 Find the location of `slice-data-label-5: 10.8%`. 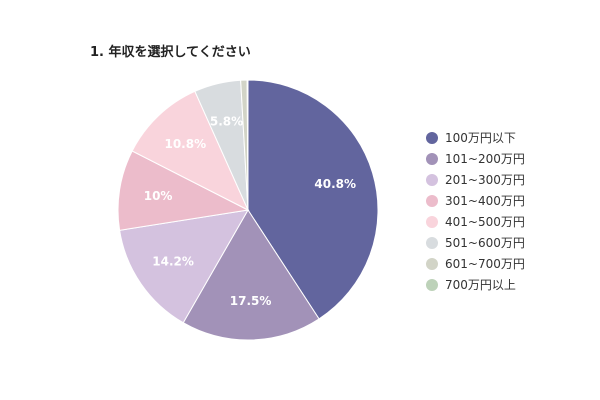

slice-data-label-5: 10.8% is located at coordinates (185, 144).